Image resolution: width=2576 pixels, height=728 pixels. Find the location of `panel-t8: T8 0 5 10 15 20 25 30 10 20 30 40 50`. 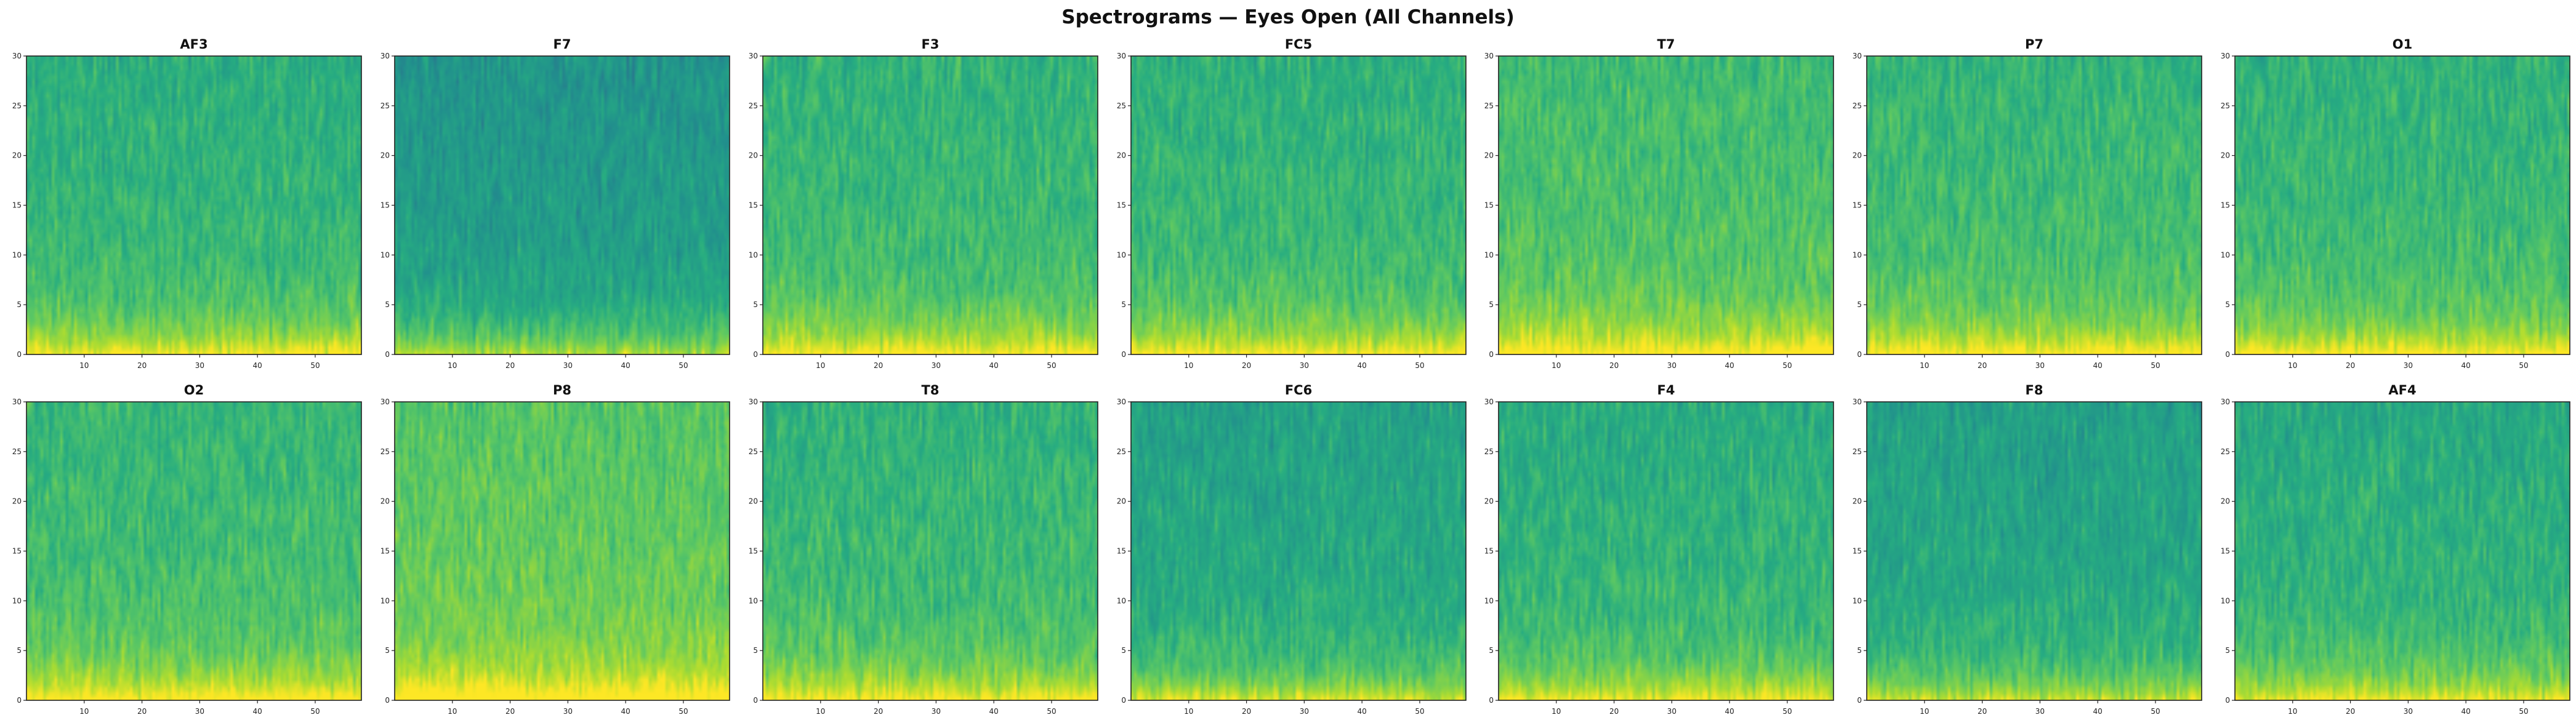

panel-t8: T8 0 5 10 15 20 25 30 10 20 30 40 50 is located at coordinates (923, 549).